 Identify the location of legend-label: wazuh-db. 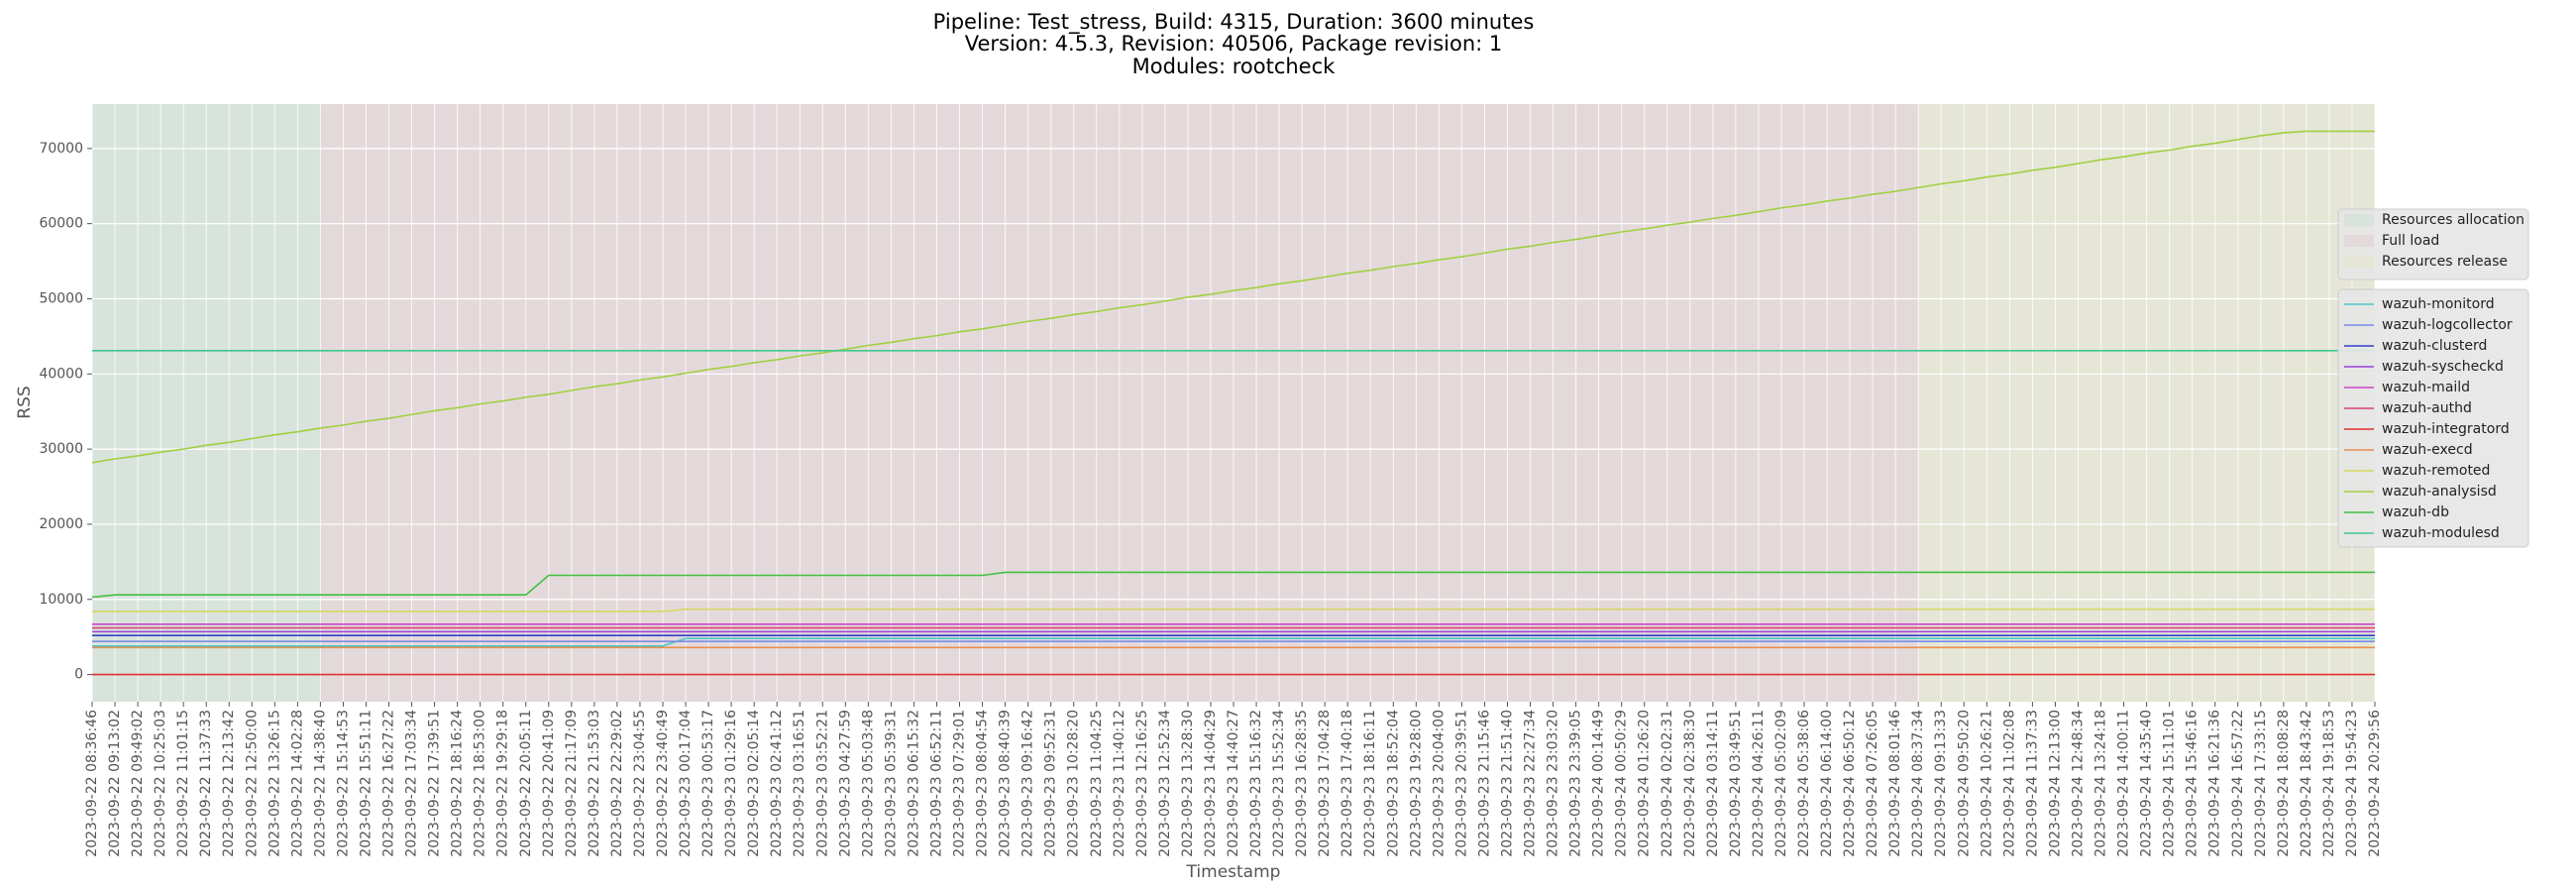
(2416, 512).